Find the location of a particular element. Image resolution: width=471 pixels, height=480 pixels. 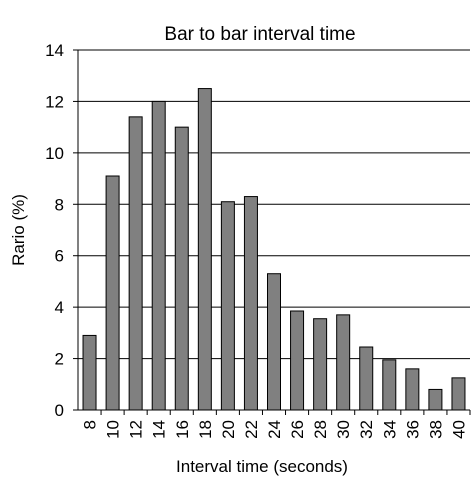

y-tick-label: 14 is located at coordinates (54, 50).